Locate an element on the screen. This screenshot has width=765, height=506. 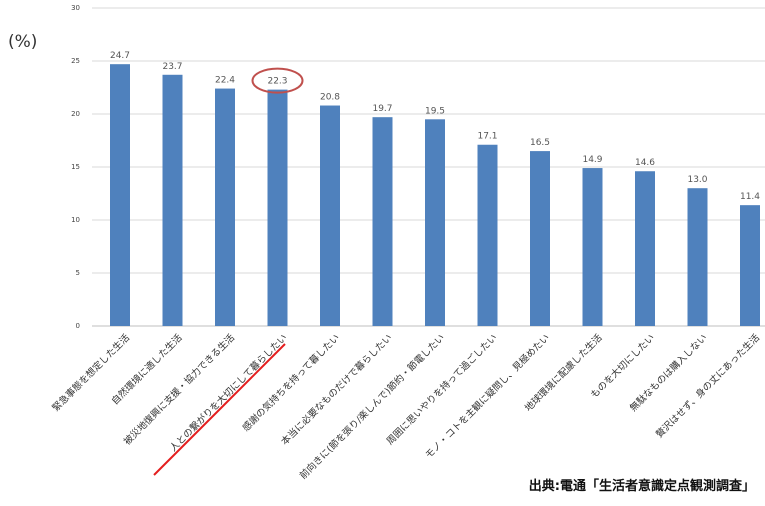
value-label: 20.8 is located at coordinates (330, 98).